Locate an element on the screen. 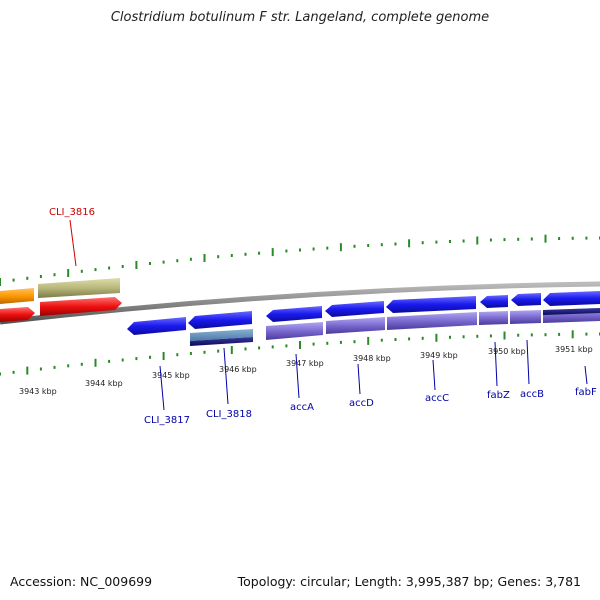 The height and width of the screenshot is (600, 600). gene-label-cli-3817: CLI_3817 is located at coordinates (167, 420).